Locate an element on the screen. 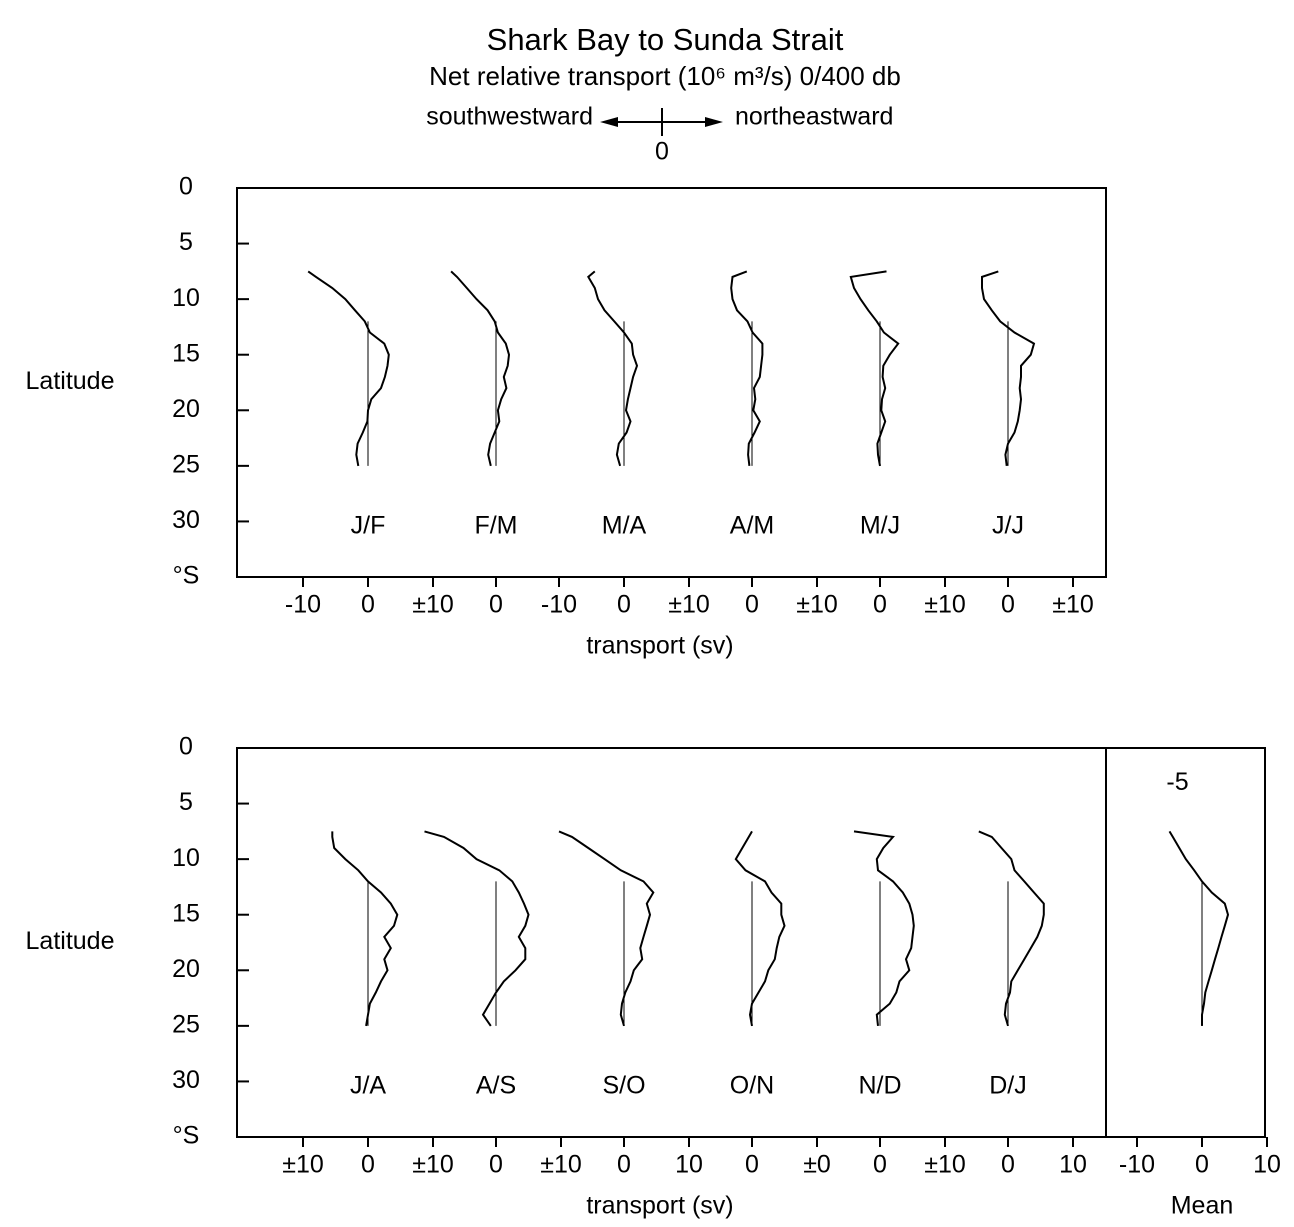 The image size is (1294, 1227). series-label: O/N is located at coordinates (752, 1086).